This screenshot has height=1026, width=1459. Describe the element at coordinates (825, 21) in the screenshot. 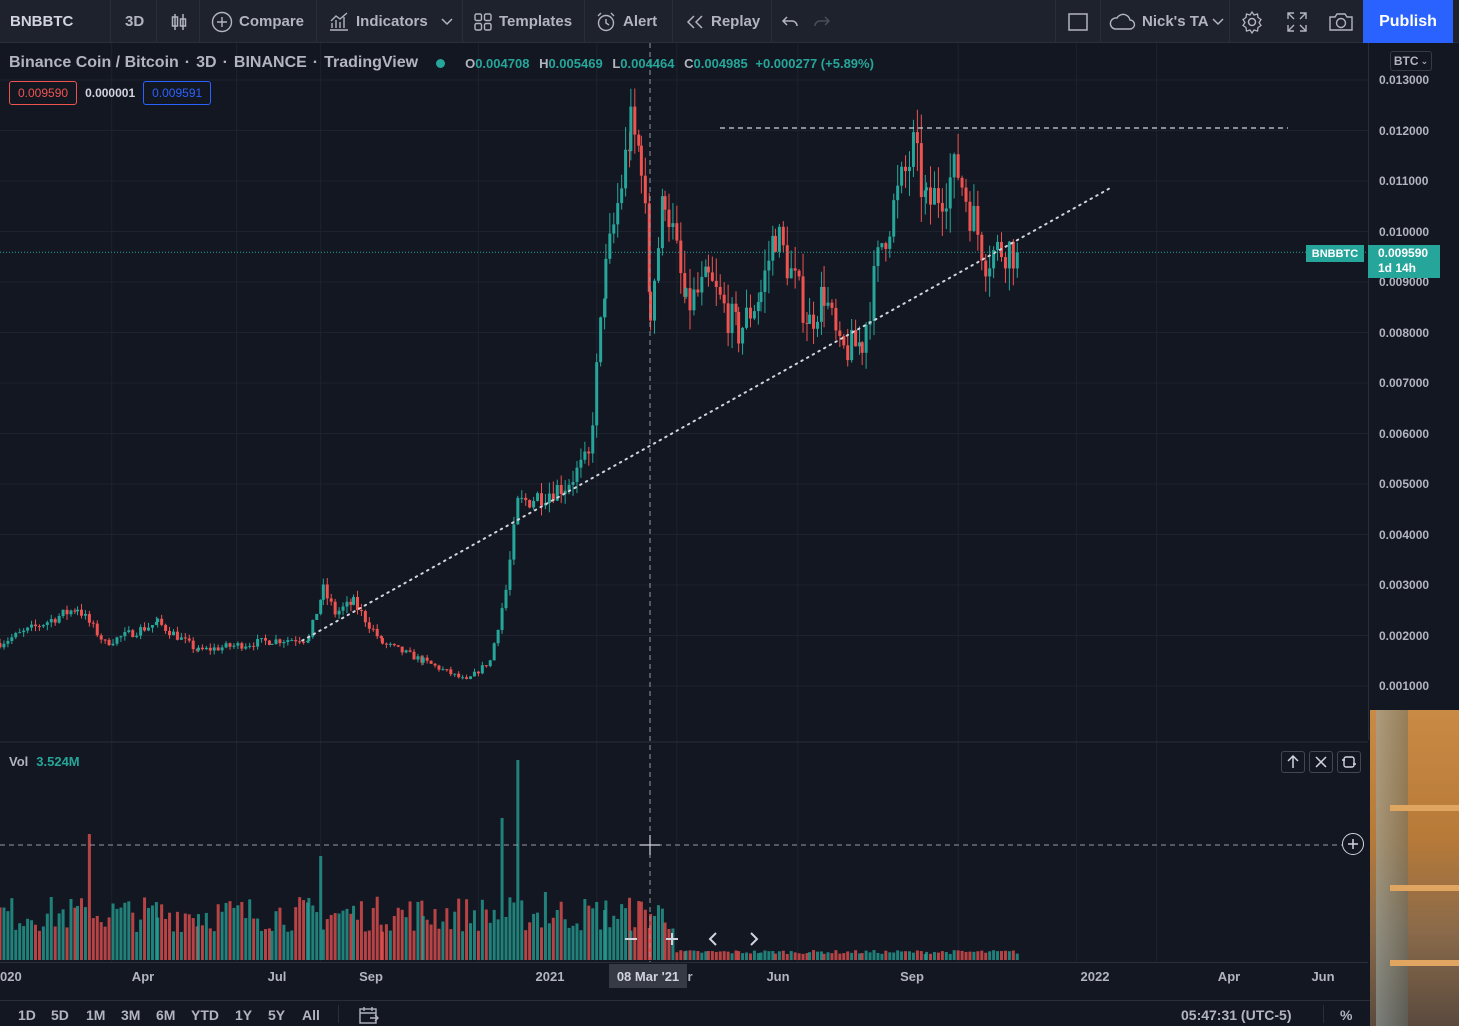

I see `redo-button` at that location.